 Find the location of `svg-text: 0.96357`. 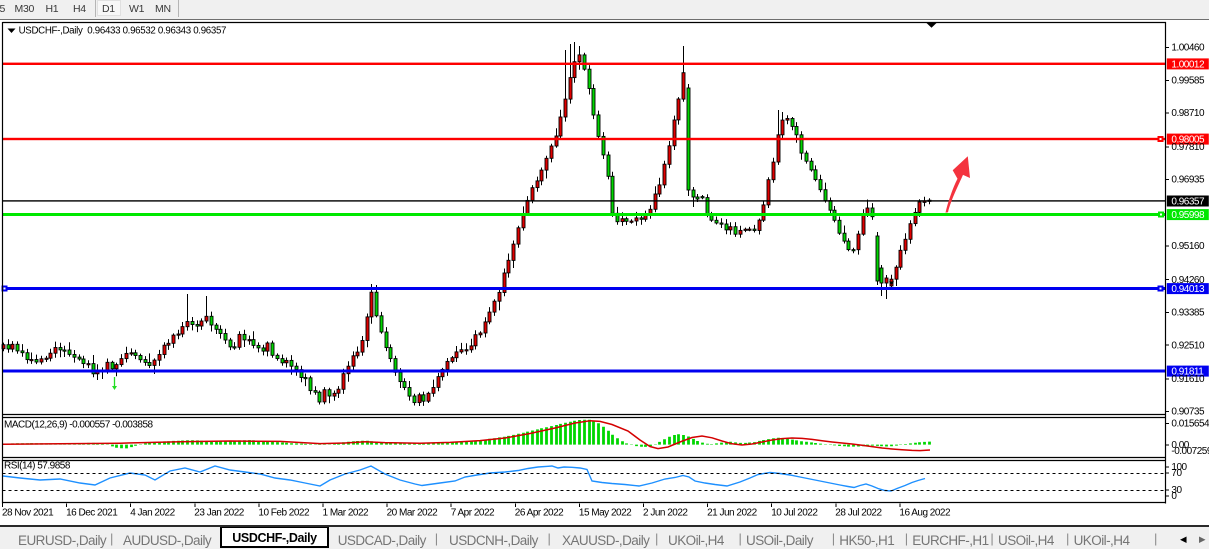

svg-text: 0.96357 is located at coordinates (1188, 202).